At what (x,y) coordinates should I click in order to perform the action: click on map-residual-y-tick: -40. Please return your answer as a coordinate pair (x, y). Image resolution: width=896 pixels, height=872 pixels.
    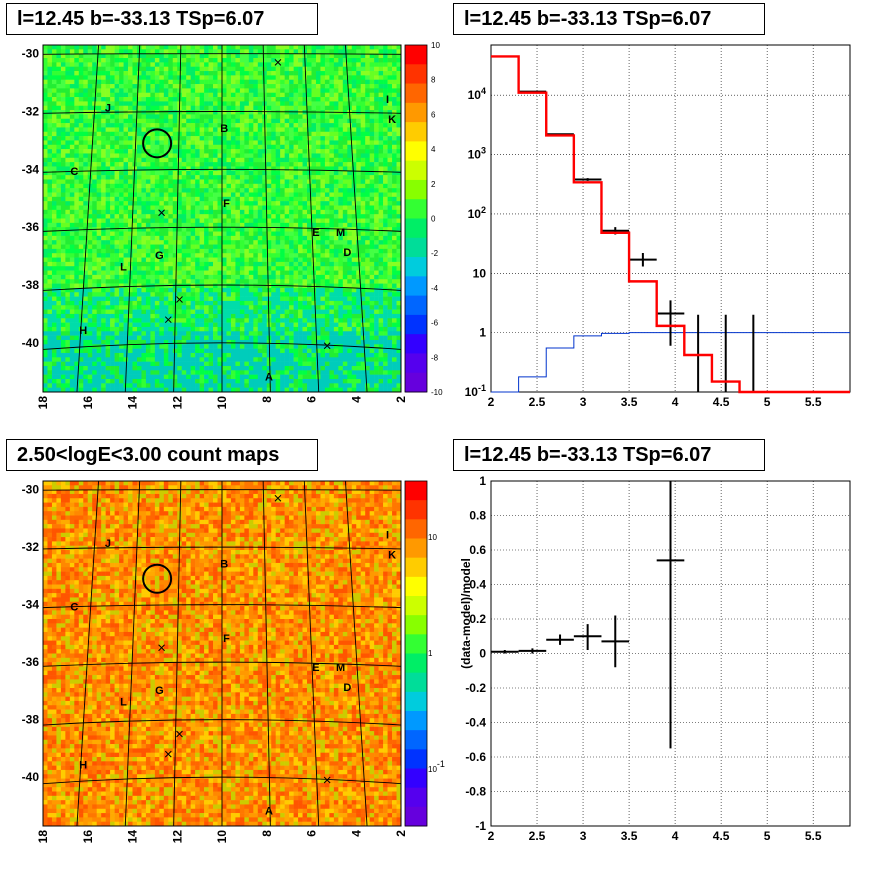
    Looking at the image, I should click on (31, 343).